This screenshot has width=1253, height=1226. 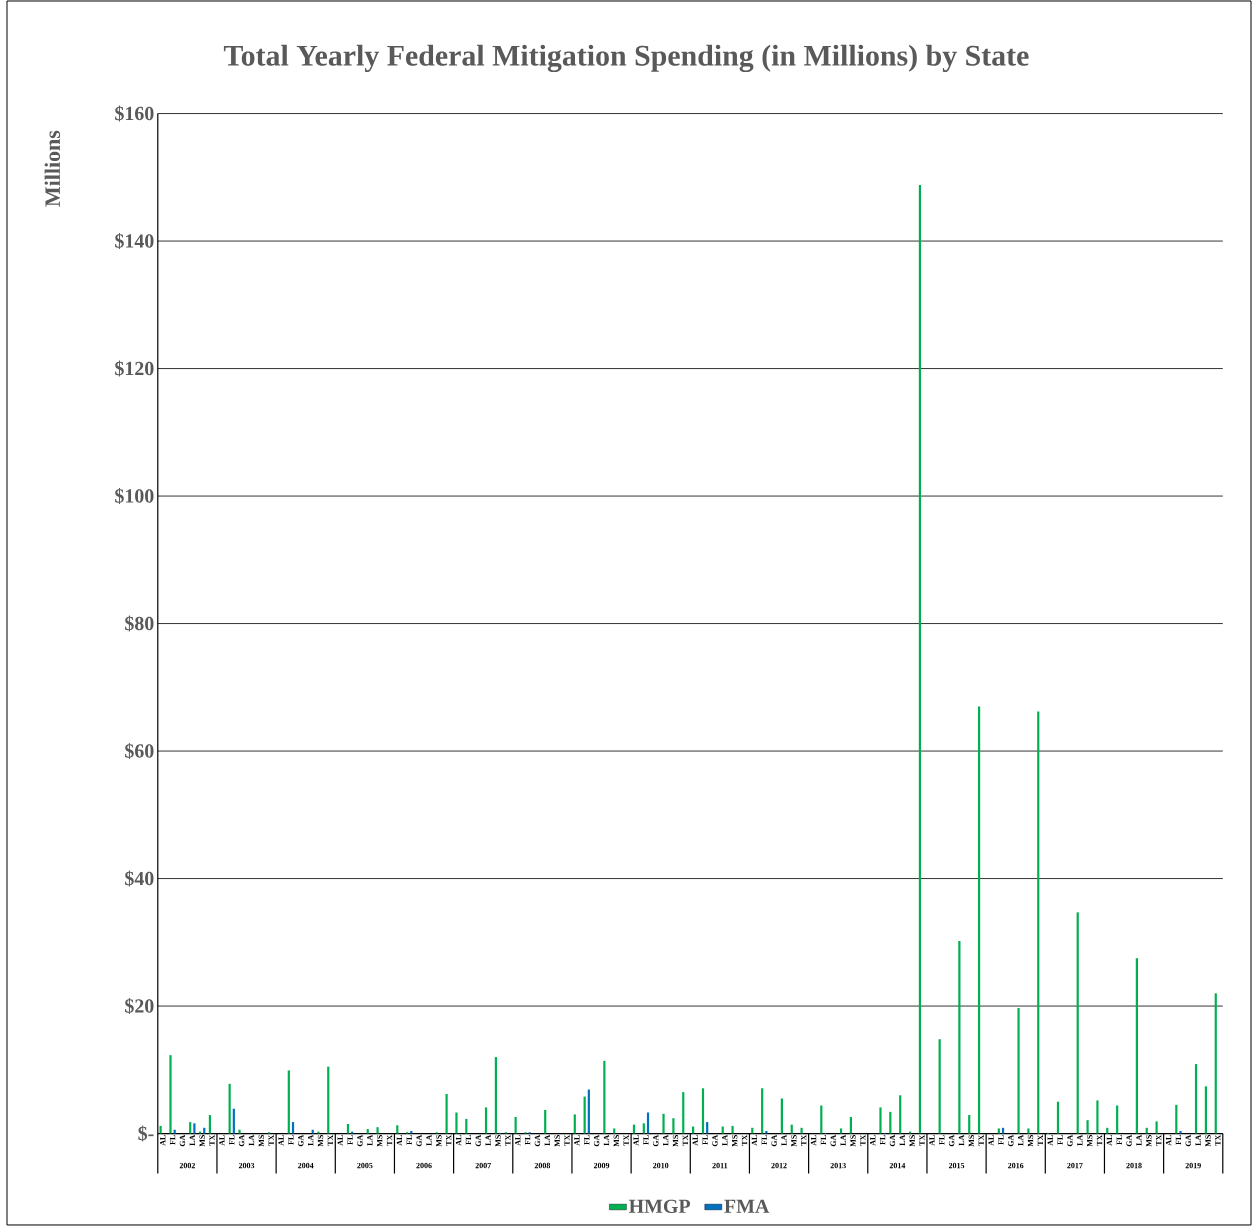 What do you see at coordinates (626, 58) in the screenshot?
I see `chart-title: Total Yearly Federal Mitigation Spending (in Millions) by State` at bounding box center [626, 58].